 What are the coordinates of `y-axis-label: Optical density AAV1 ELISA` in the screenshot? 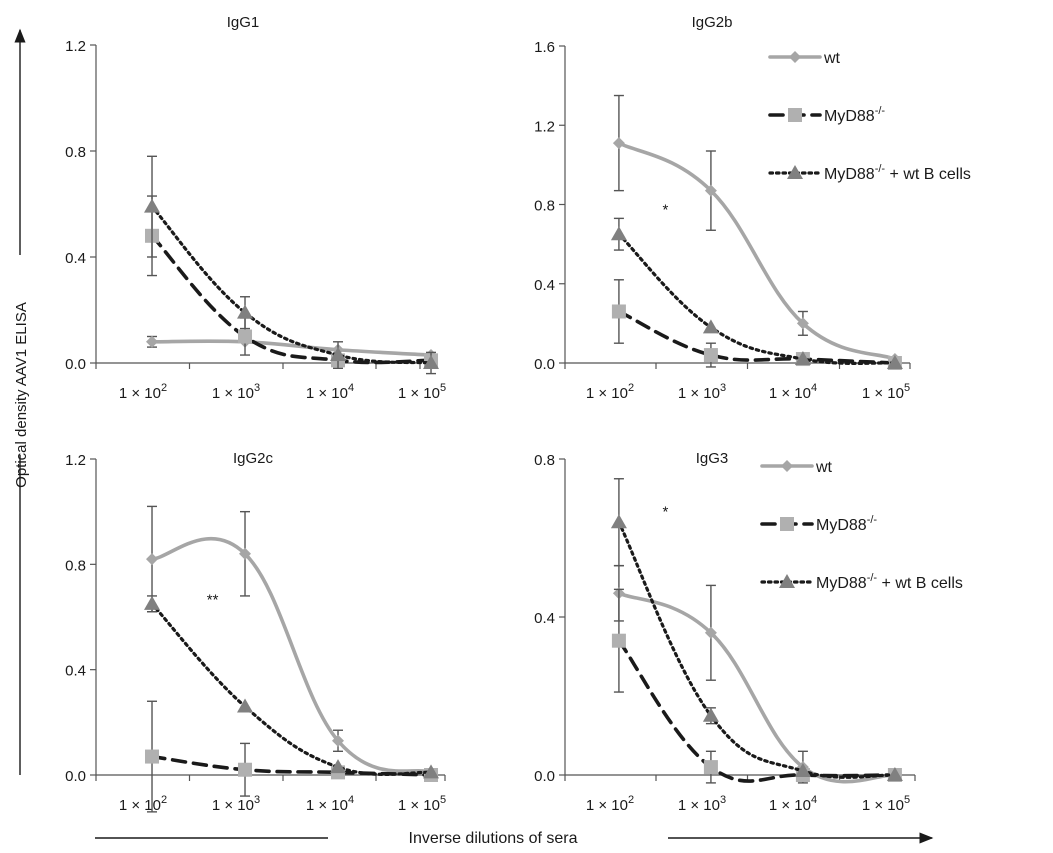 It's located at (21, 395).